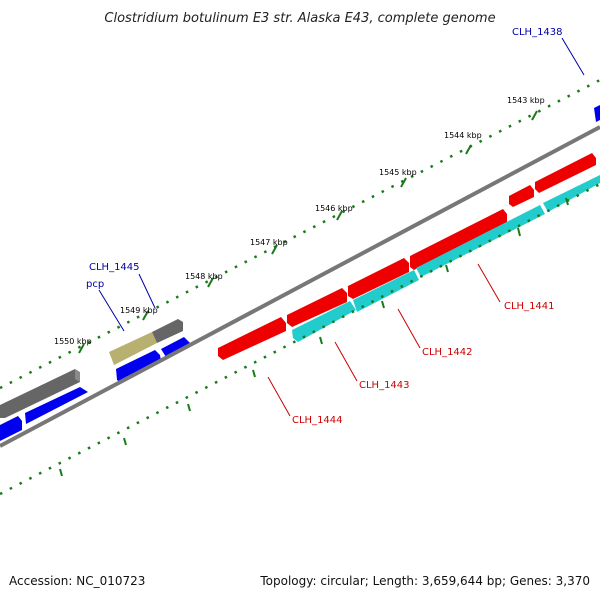  Describe the element at coordinates (463, 135) in the screenshot. I see `tick-label: 1544 kbp` at that location.